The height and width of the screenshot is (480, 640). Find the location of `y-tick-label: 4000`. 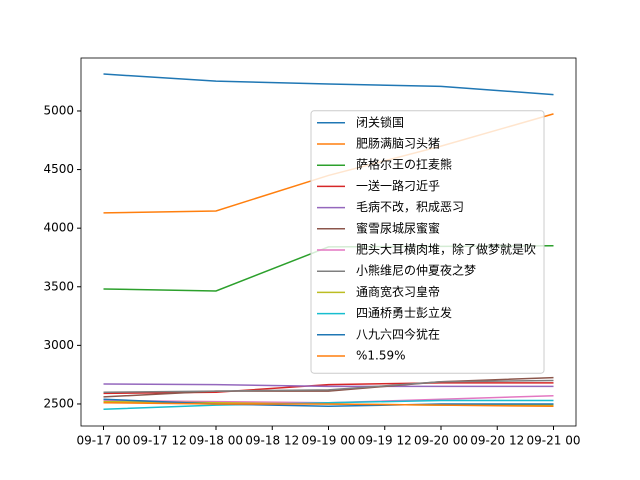

y-tick-label: 4000 is located at coordinates (58, 228).